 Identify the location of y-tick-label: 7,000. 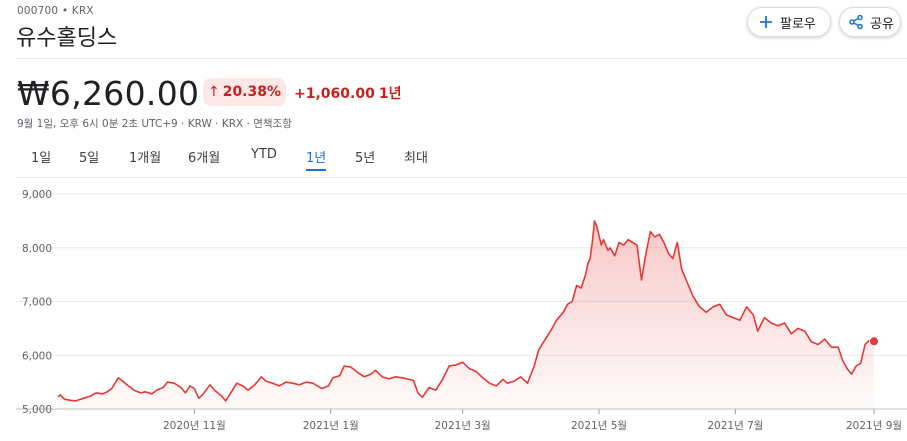
(37, 303).